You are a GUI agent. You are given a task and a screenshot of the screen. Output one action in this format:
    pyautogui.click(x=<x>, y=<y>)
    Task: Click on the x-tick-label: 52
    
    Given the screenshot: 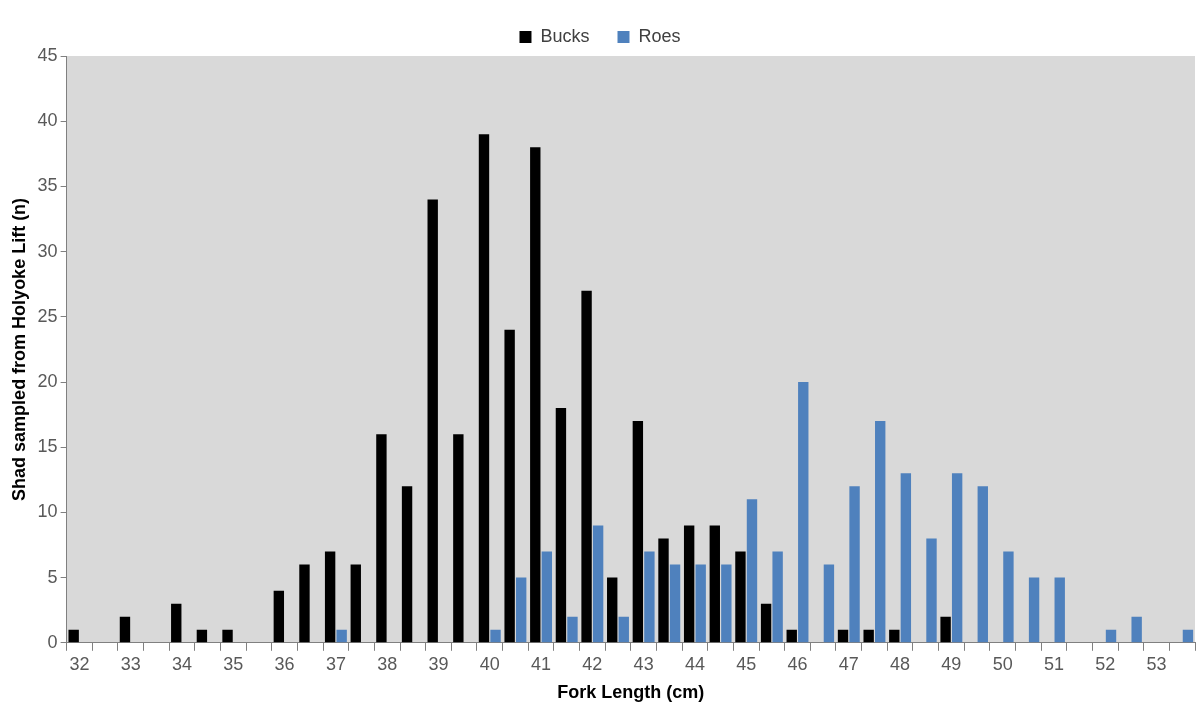 What is the action you would take?
    pyautogui.click(x=1105, y=663)
    